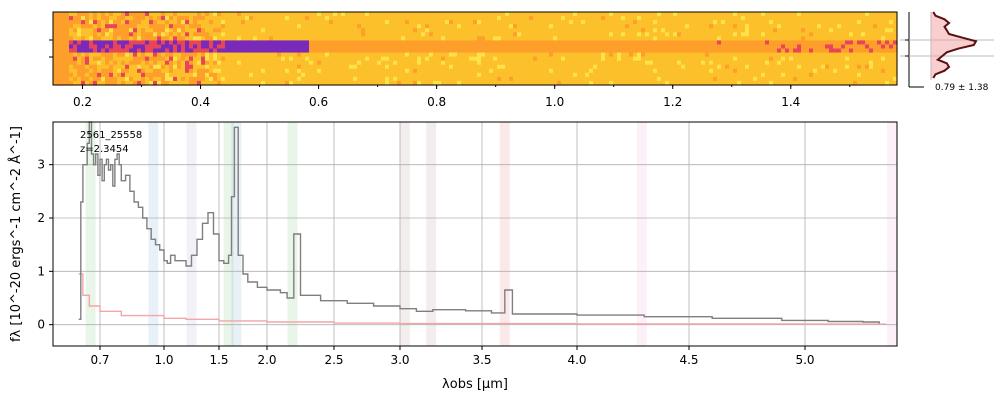 This screenshot has height=400, width=1000. What do you see at coordinates (804, 360) in the screenshot?
I see `x-tick-label: 5.0` at bounding box center [804, 360].